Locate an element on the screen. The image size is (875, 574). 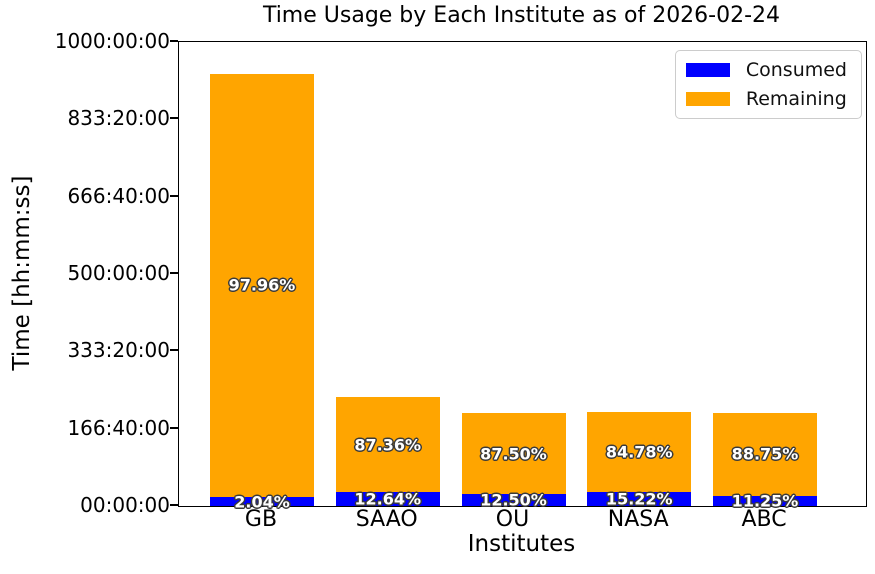
bar-nasa: 15.22% 84.78% is located at coordinates (639, 460).